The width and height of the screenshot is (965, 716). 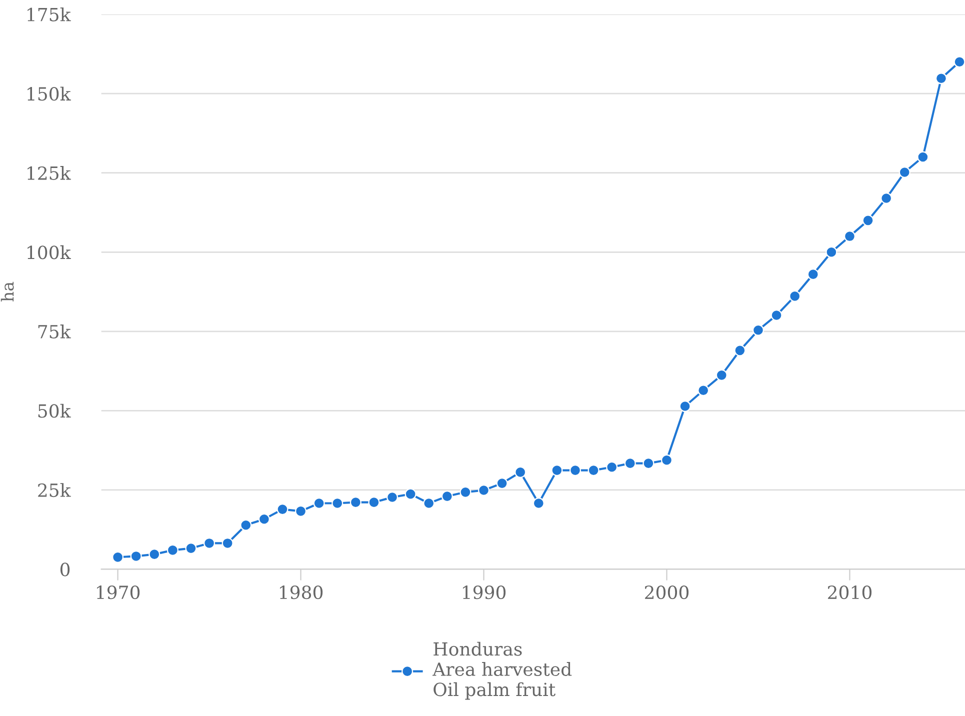 What do you see at coordinates (54, 411) in the screenshot?
I see `y-tick-label: 50k` at bounding box center [54, 411].